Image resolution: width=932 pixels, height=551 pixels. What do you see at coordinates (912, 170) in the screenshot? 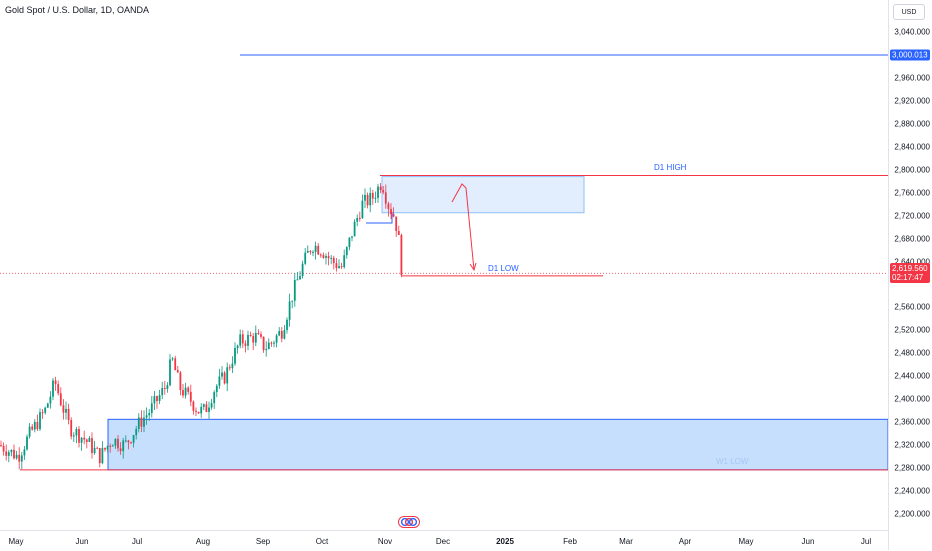
I see `price-tick-label: 2,800.000` at bounding box center [912, 170].